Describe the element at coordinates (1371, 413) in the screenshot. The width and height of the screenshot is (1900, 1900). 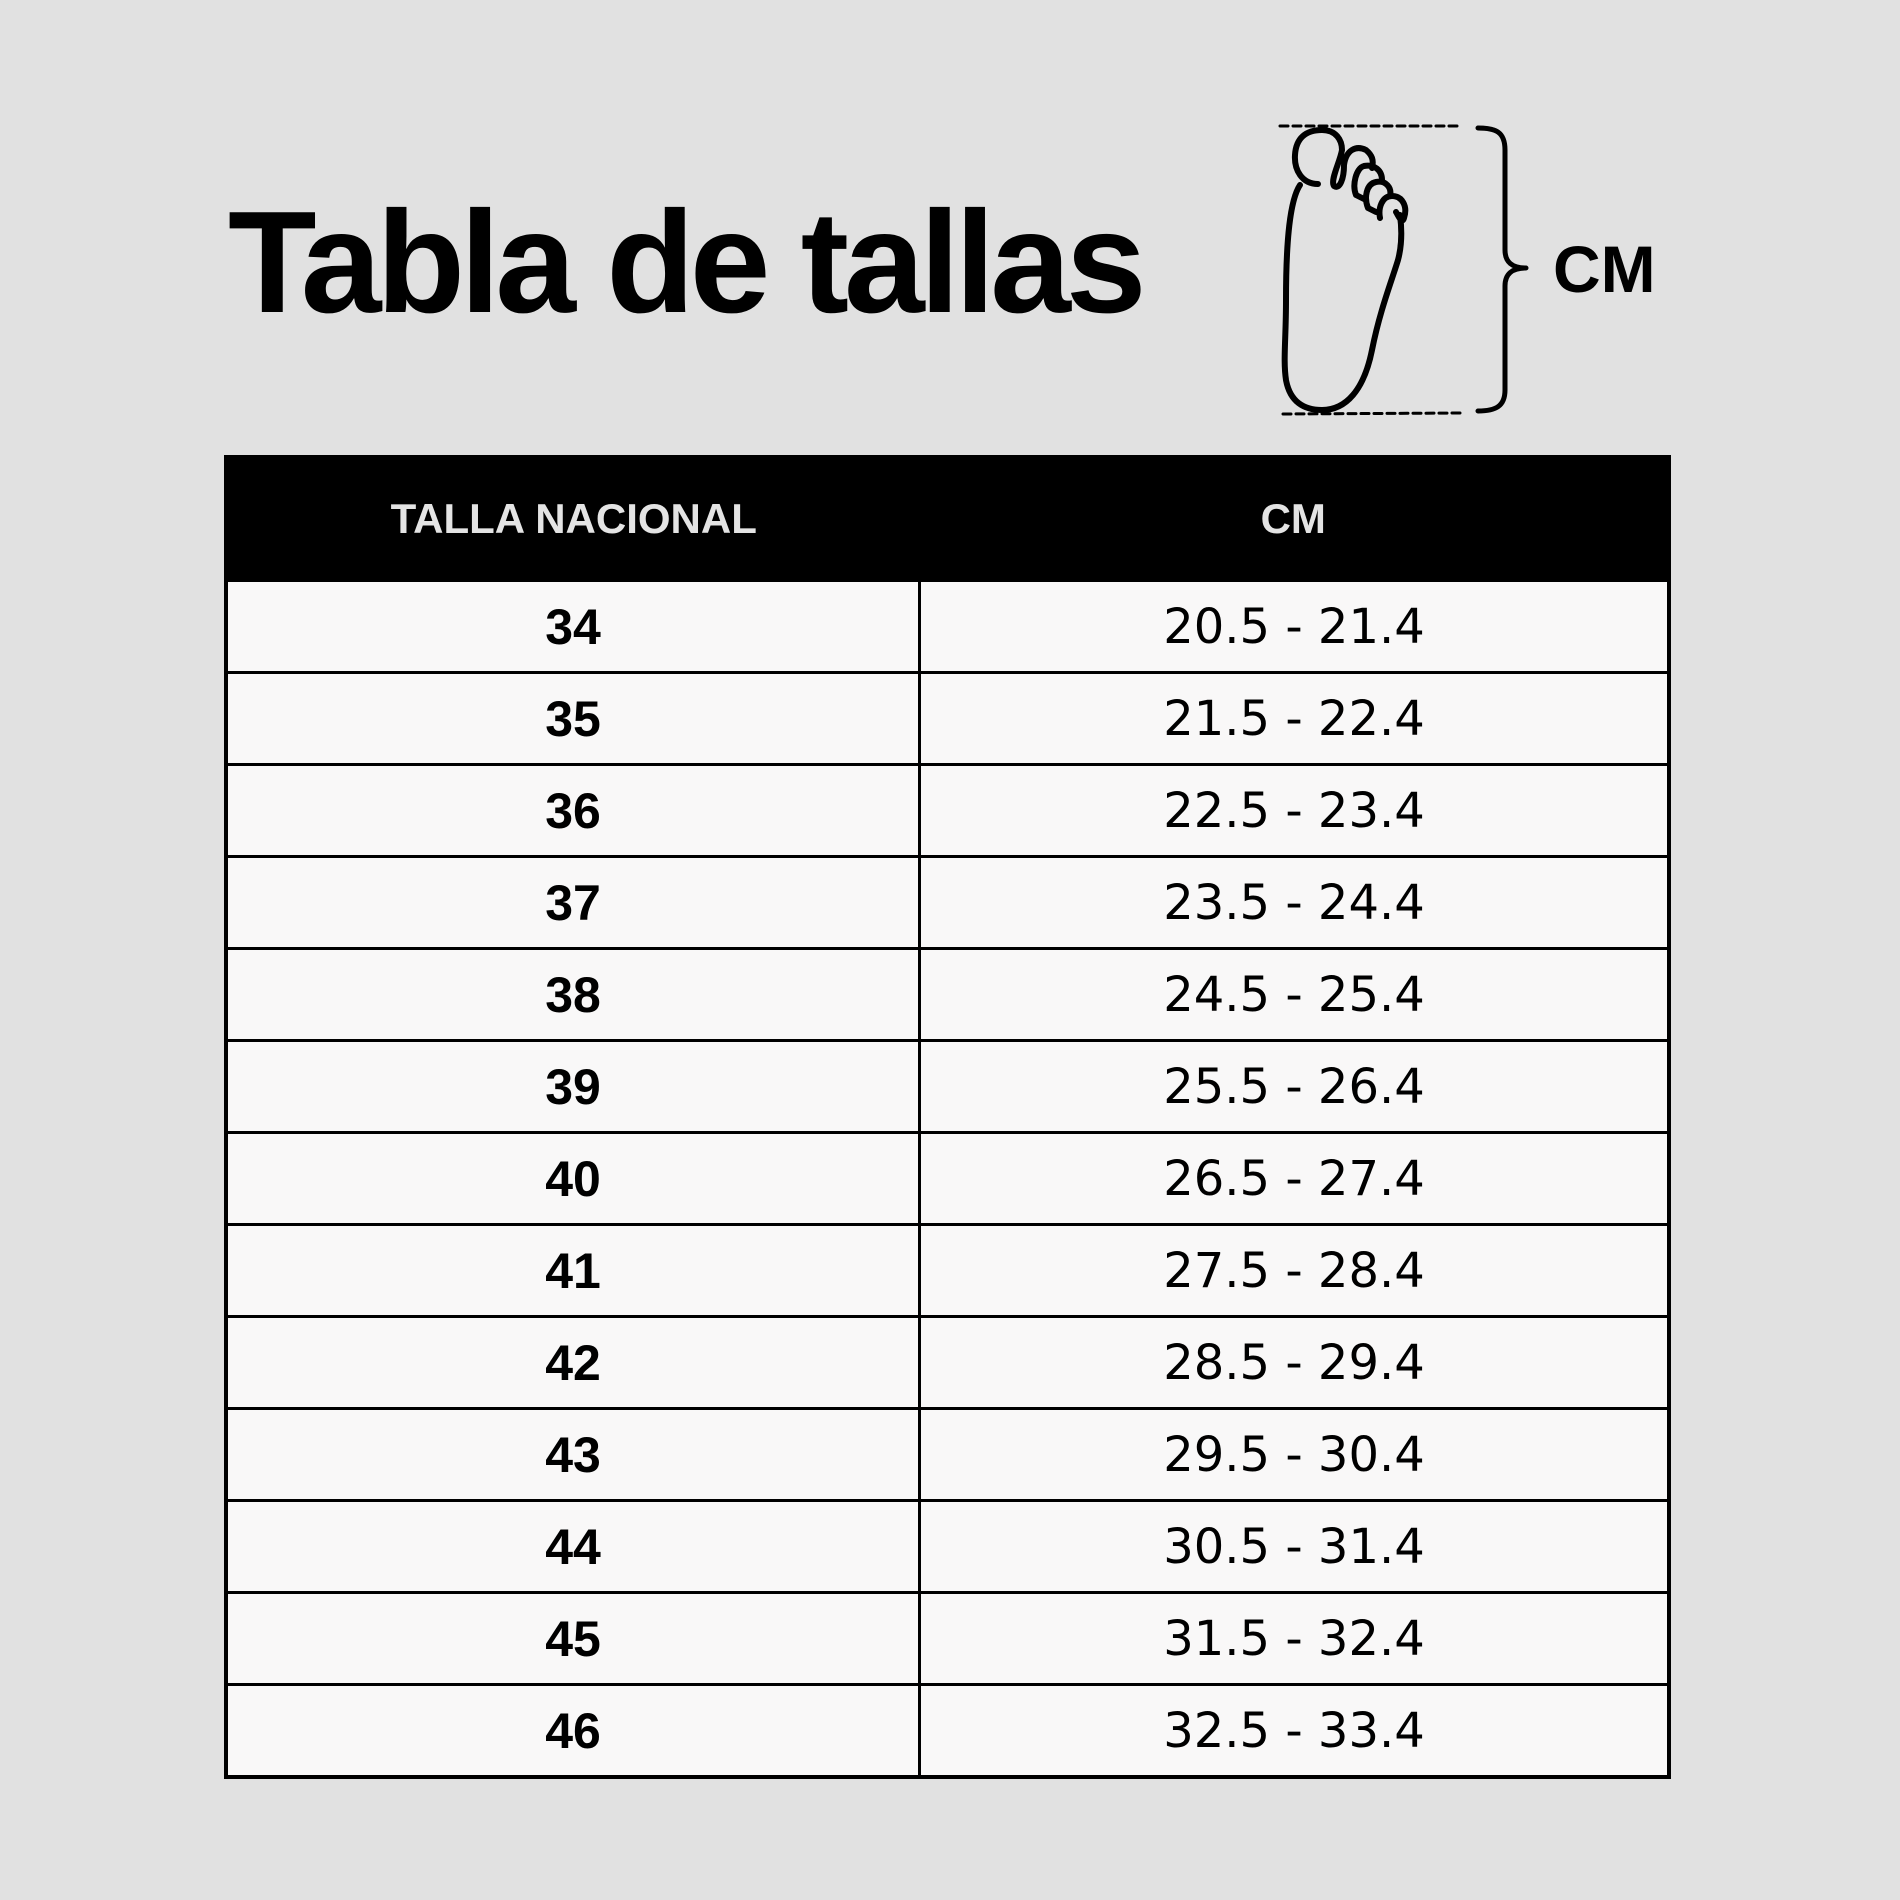
I see `bottom-dashed-line` at that location.